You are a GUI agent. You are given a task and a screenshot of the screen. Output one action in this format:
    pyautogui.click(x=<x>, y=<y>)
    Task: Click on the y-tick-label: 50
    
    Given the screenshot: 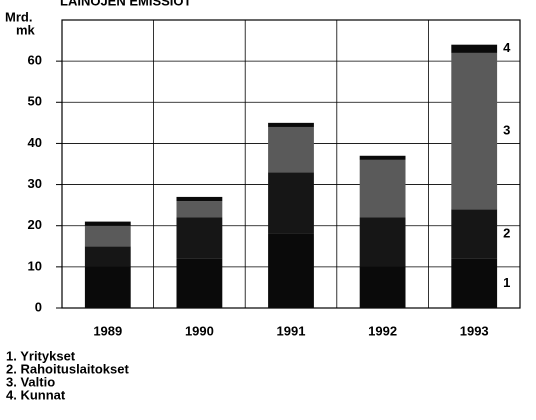 What is the action you would take?
    pyautogui.click(x=35, y=101)
    